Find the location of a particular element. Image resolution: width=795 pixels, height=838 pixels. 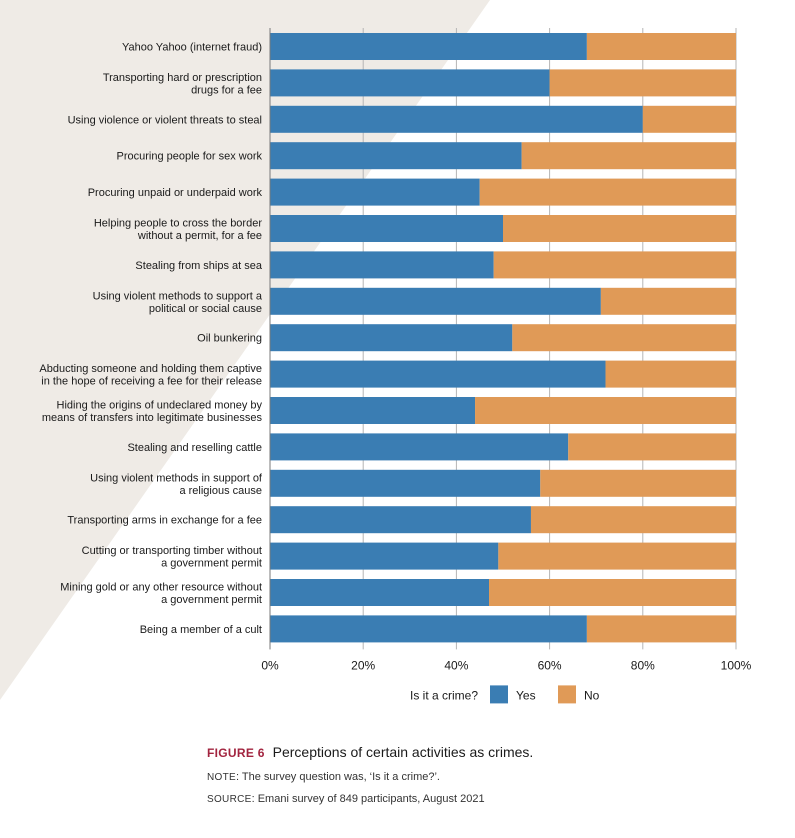

legend-title: Is it a crime? is located at coordinates (444, 695).